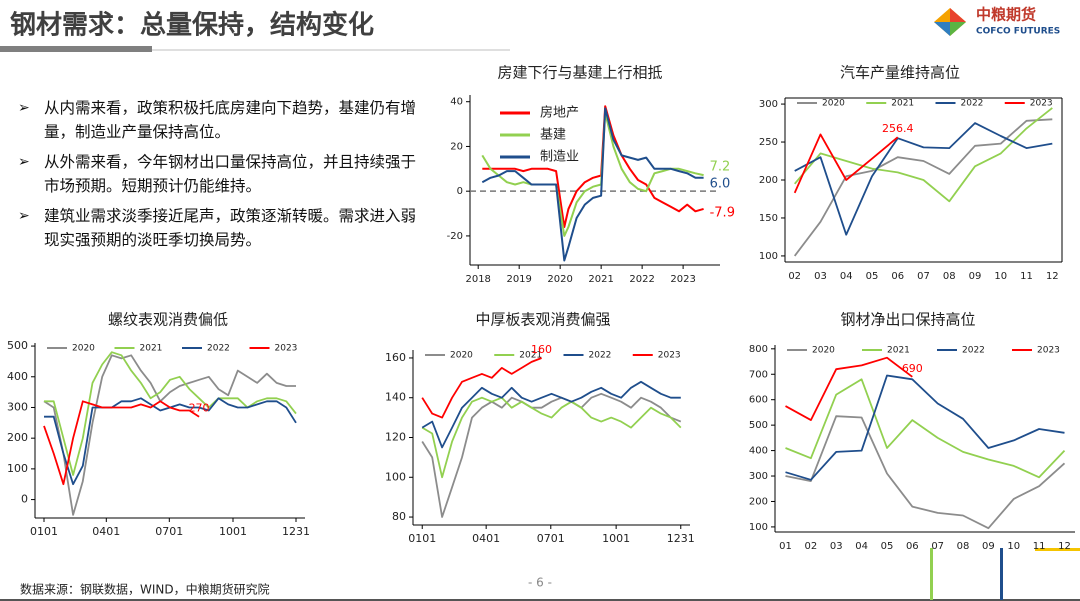  Describe the element at coordinates (898, 128) in the screenshot. I see `data-label: 256.4` at that location.